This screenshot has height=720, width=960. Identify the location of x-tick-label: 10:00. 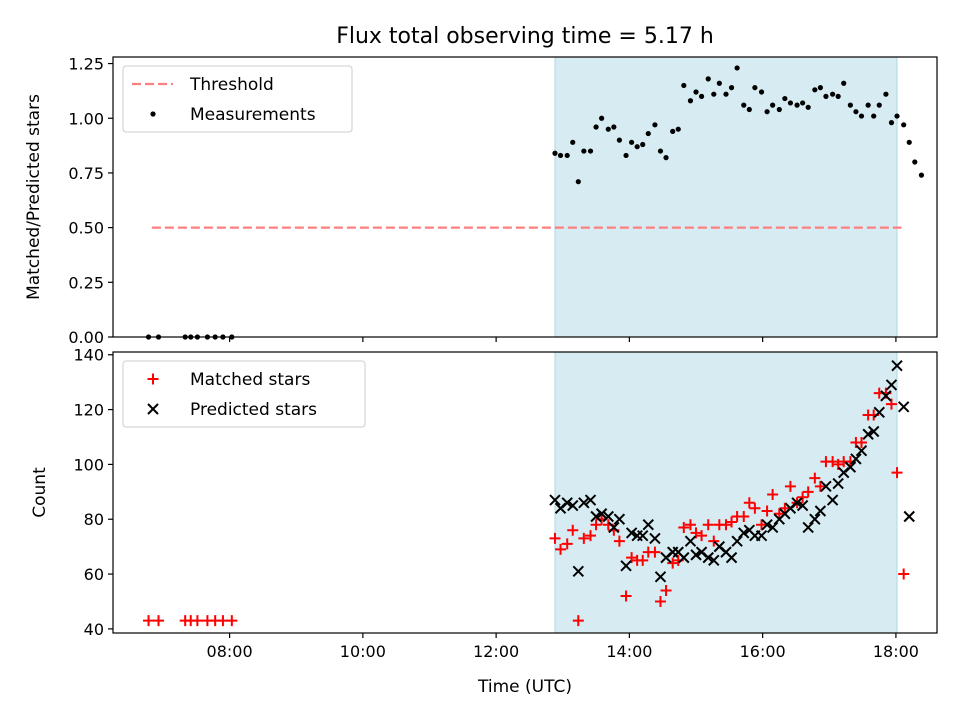
(363, 651).